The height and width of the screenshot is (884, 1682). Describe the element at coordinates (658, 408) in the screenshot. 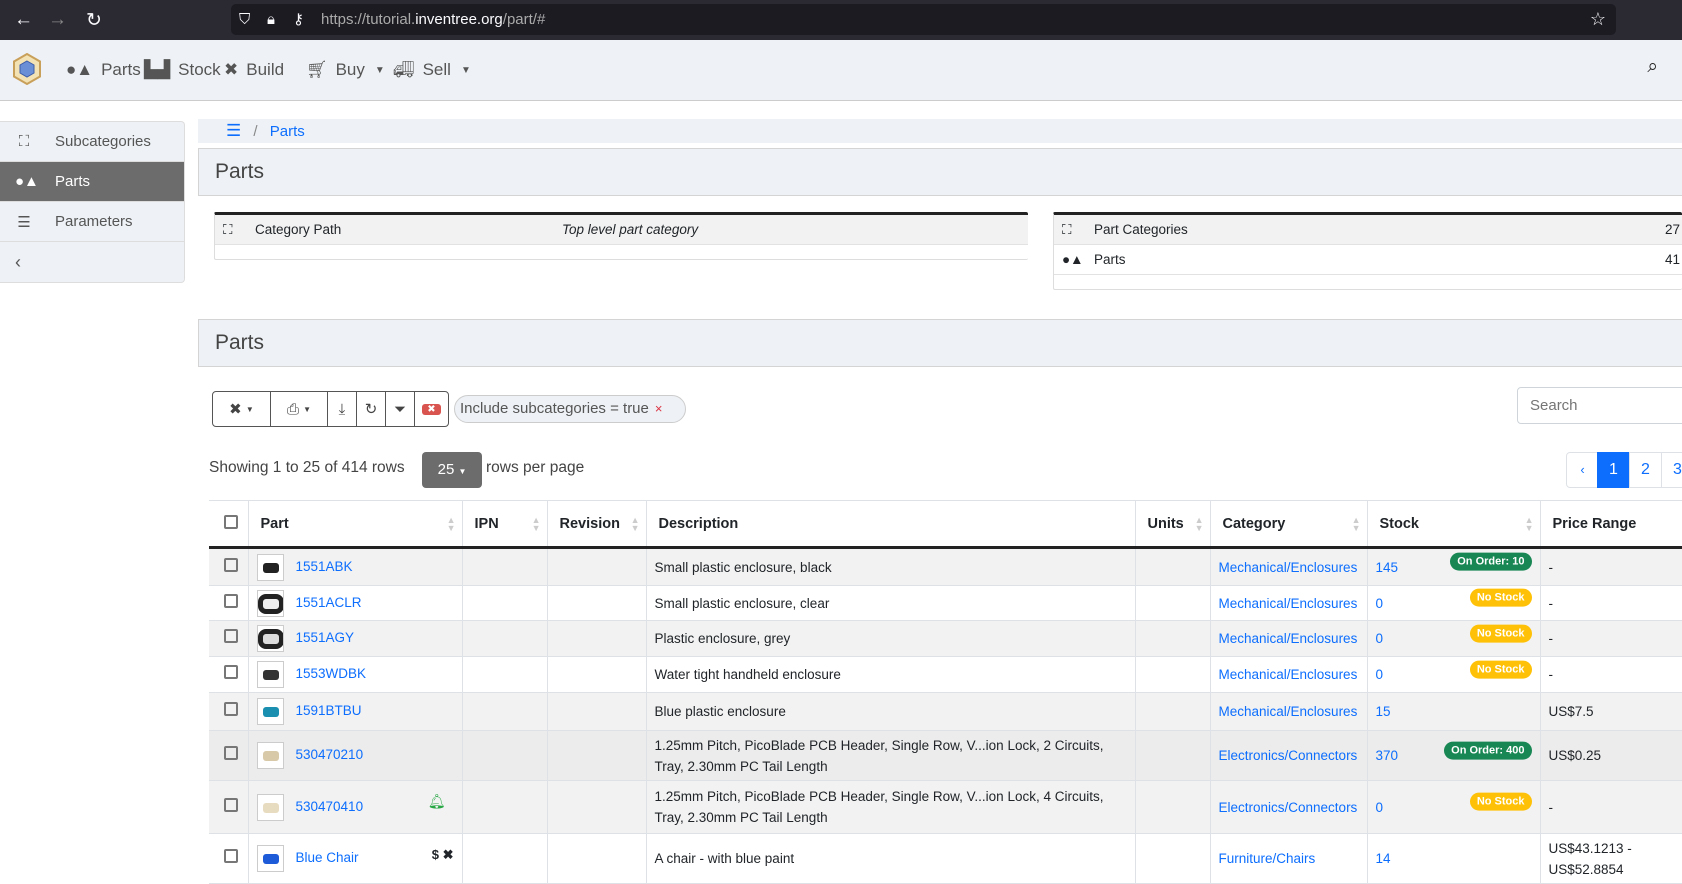

I see `remove-filter-icon: ×` at that location.